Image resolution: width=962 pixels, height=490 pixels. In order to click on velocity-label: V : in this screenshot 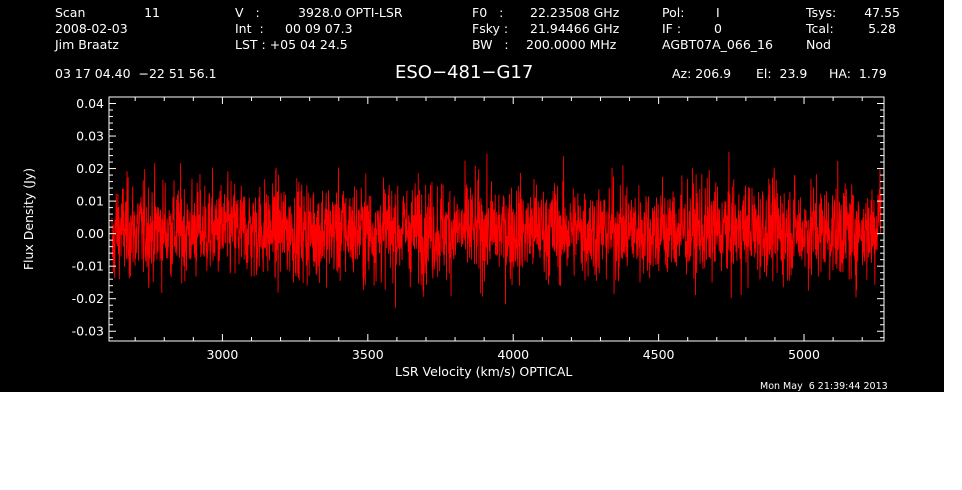, I will do `click(247, 12)`.